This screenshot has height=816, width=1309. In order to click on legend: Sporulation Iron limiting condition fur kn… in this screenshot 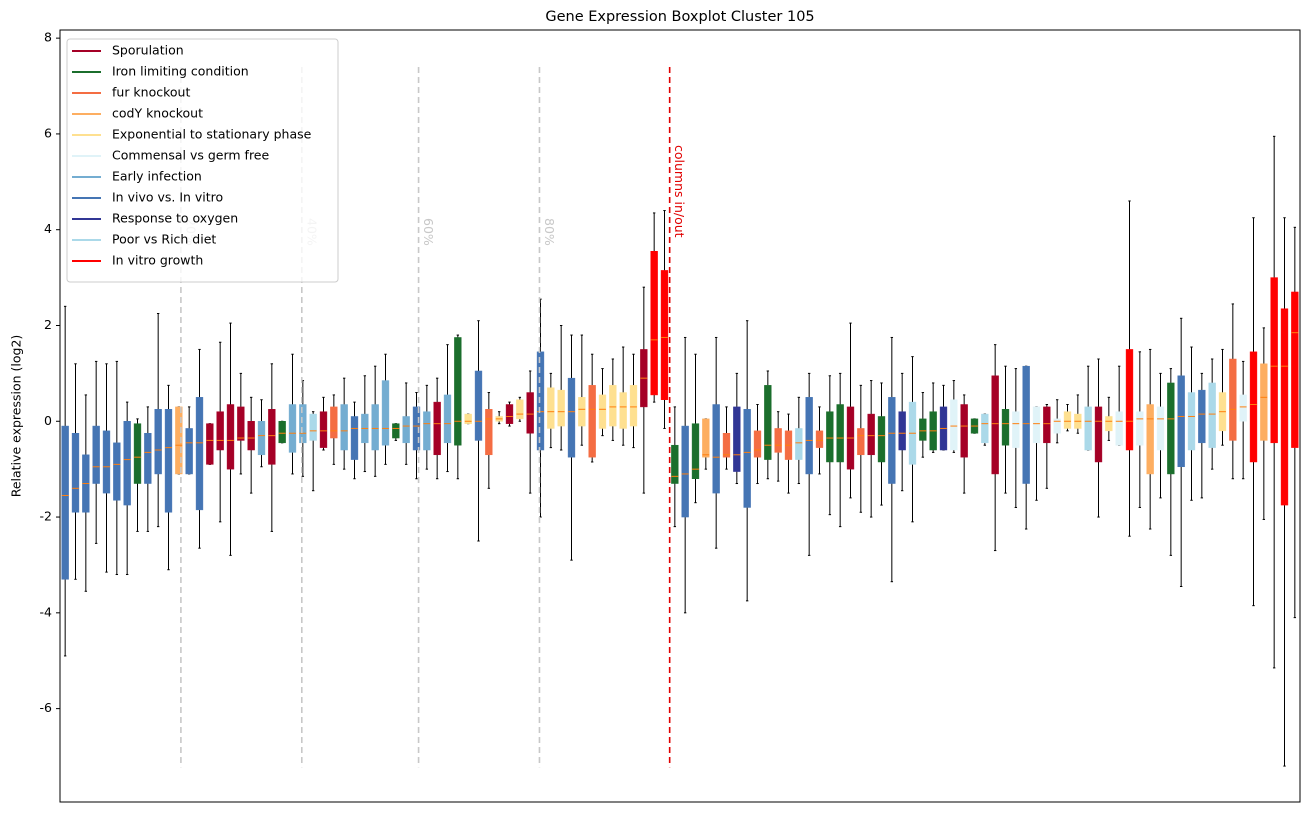, I will do `click(202, 160)`.